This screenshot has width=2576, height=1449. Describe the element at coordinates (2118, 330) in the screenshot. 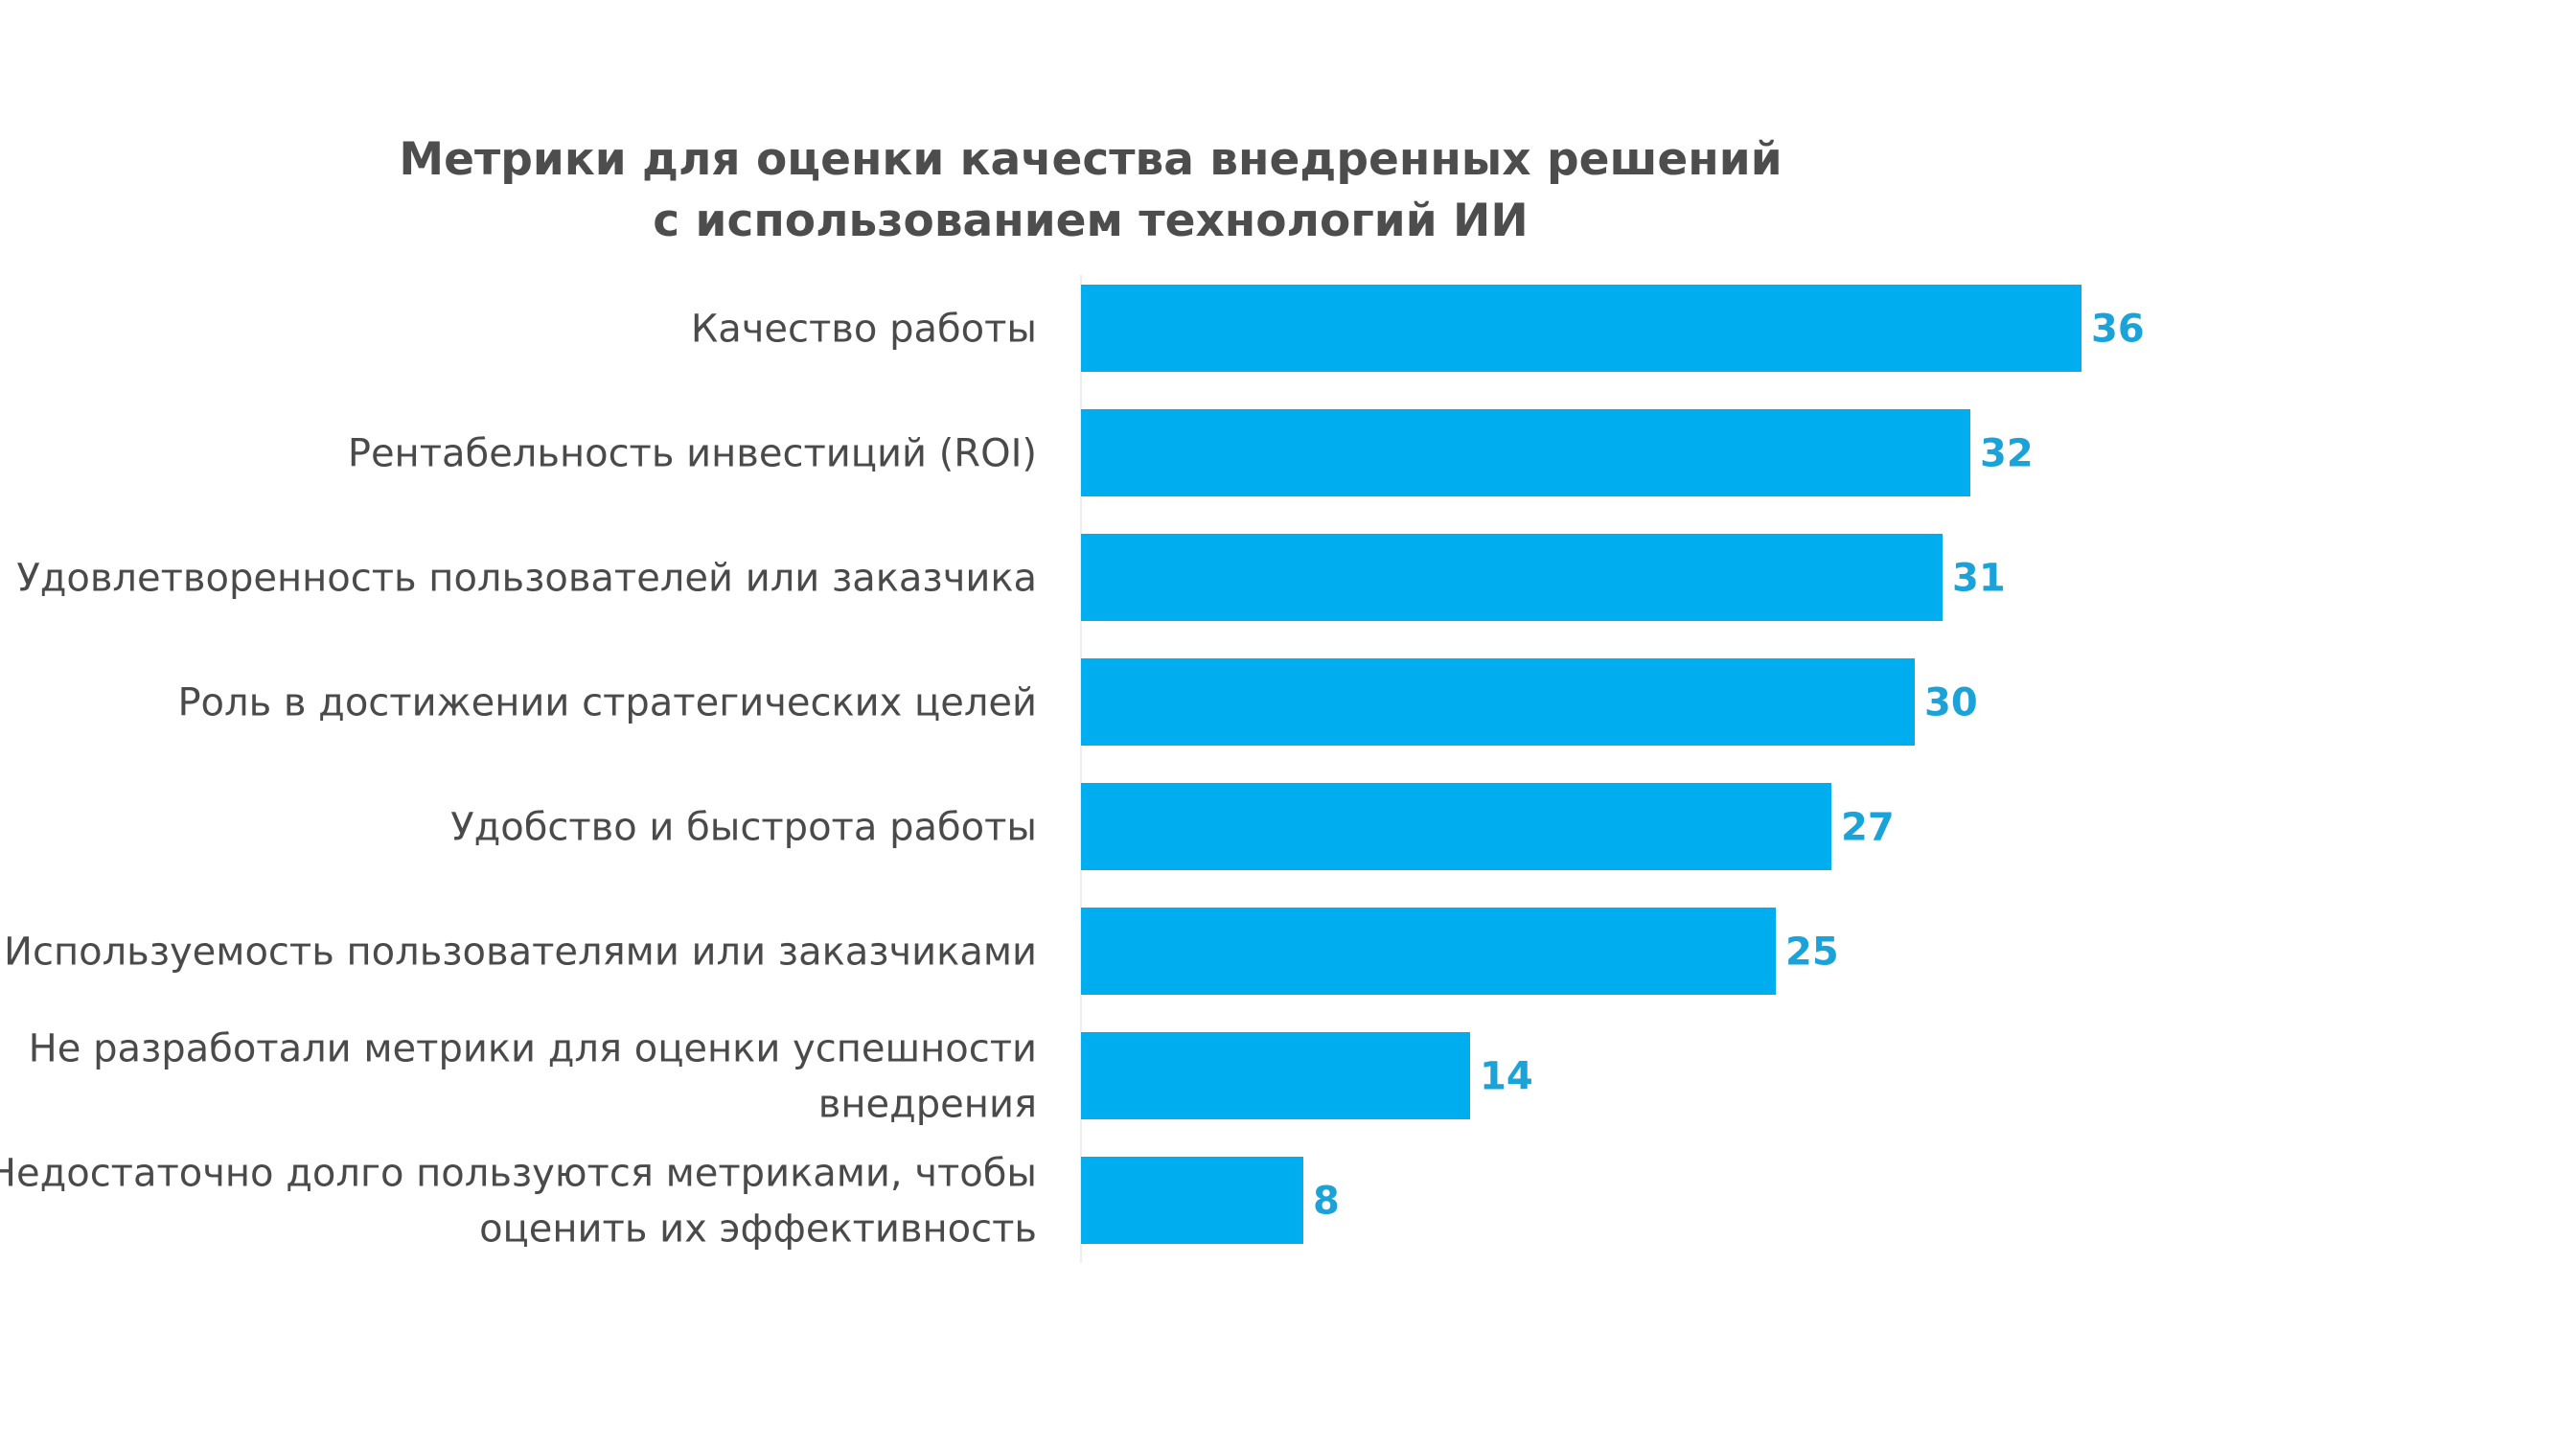

I see `value-label-1: 36` at that location.